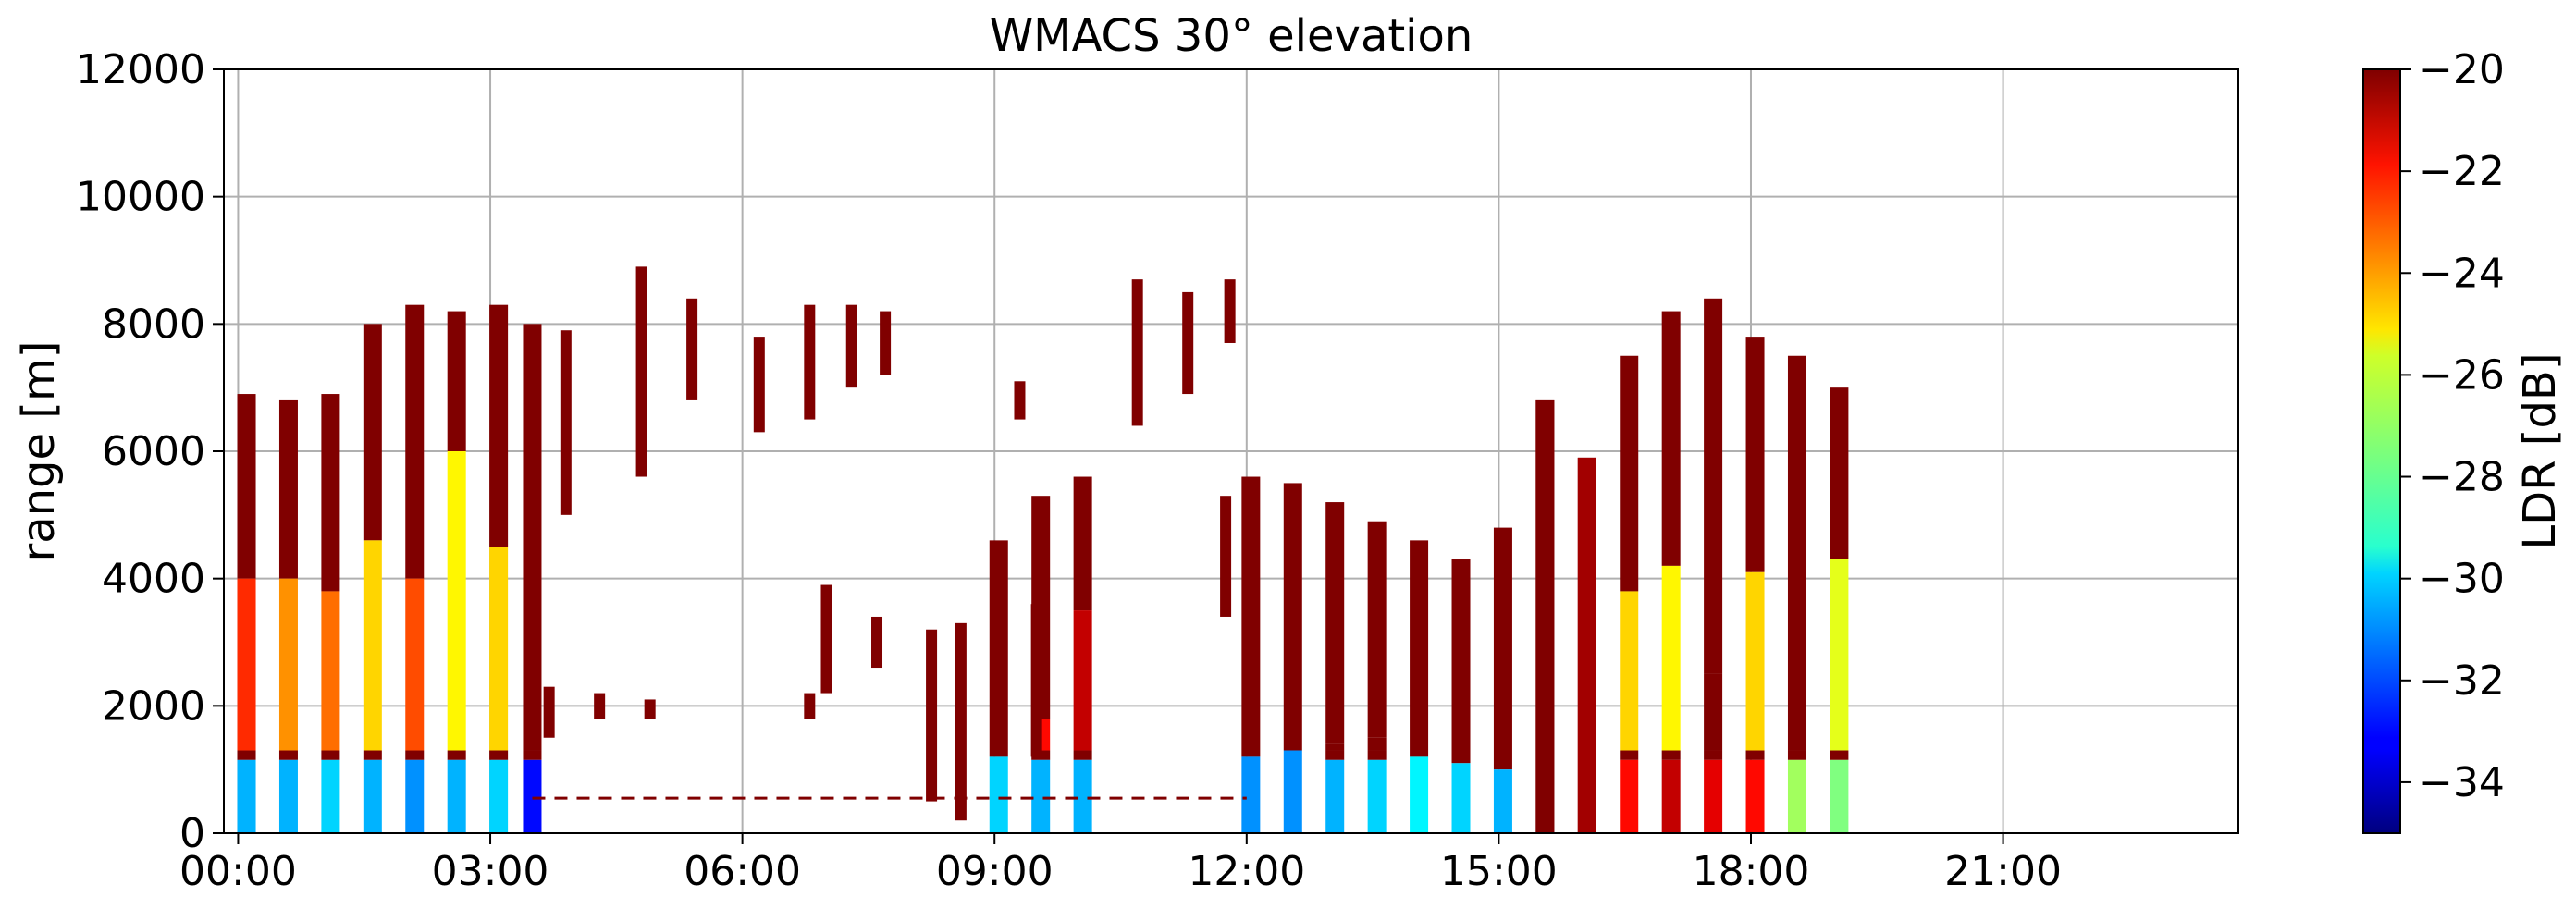  Describe the element at coordinates (140, 198) in the screenshot. I see `y-tick-label: 10000` at that location.